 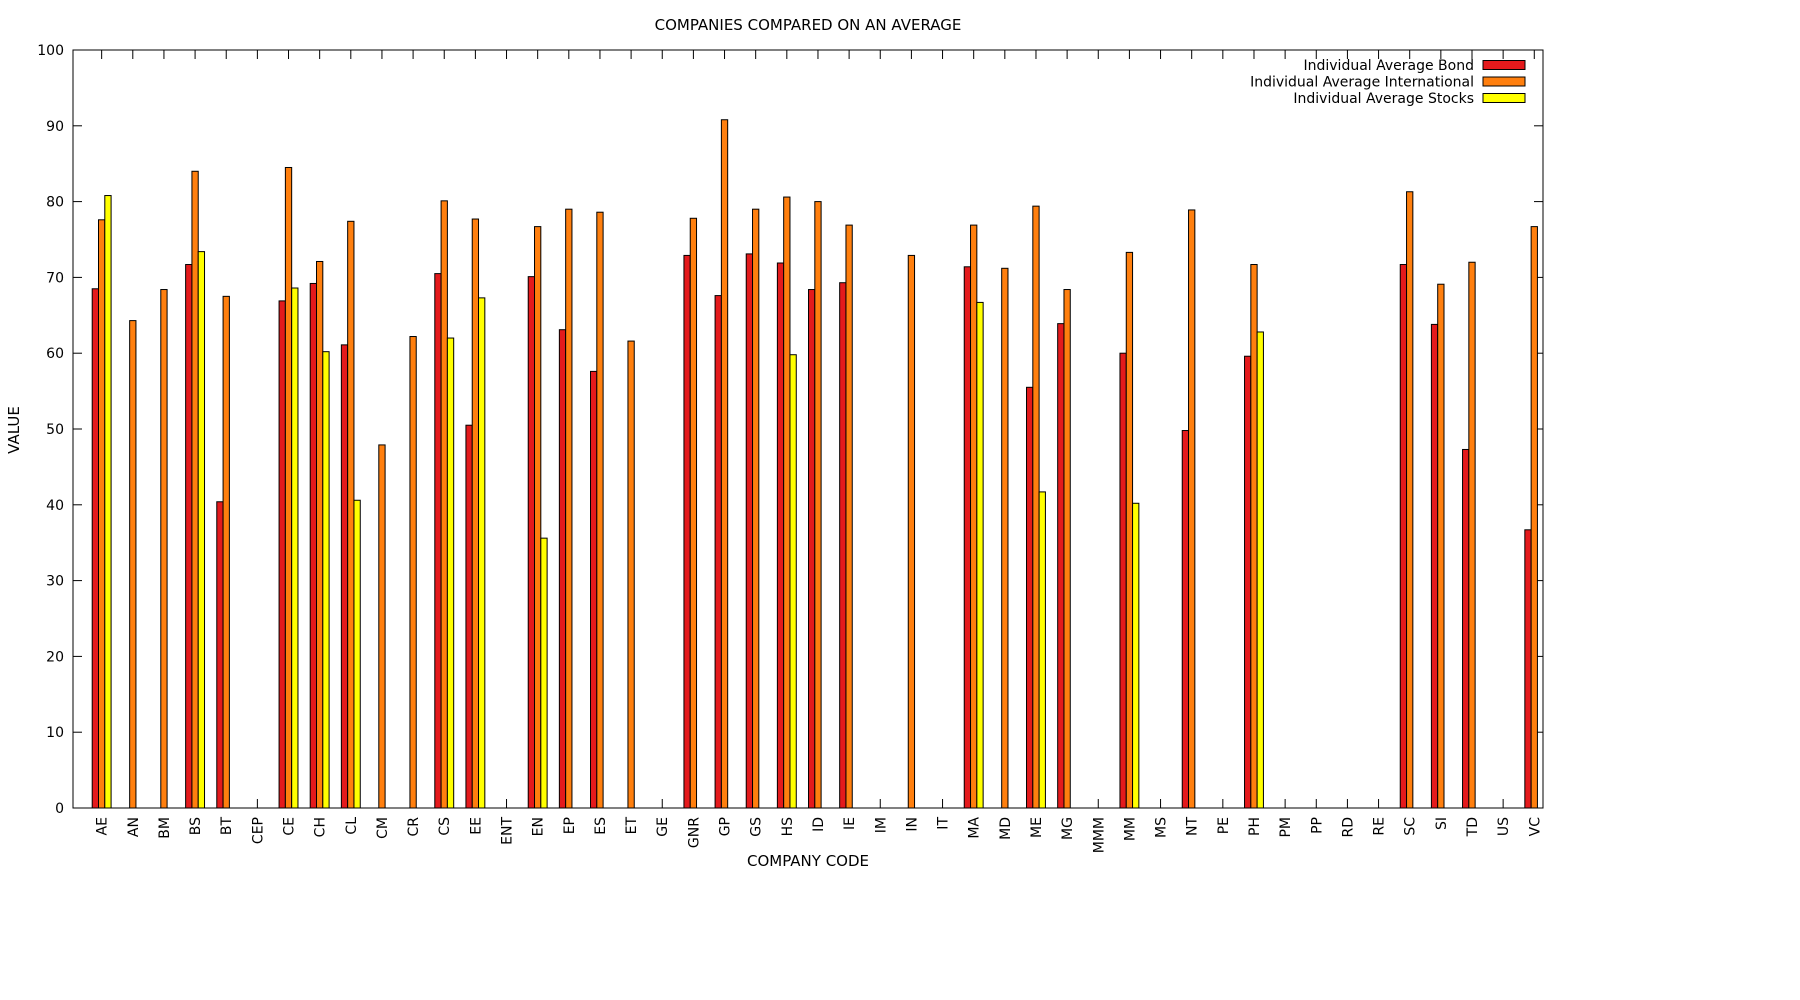 I want to click on bar-international-VC, so click(x=1534, y=517).